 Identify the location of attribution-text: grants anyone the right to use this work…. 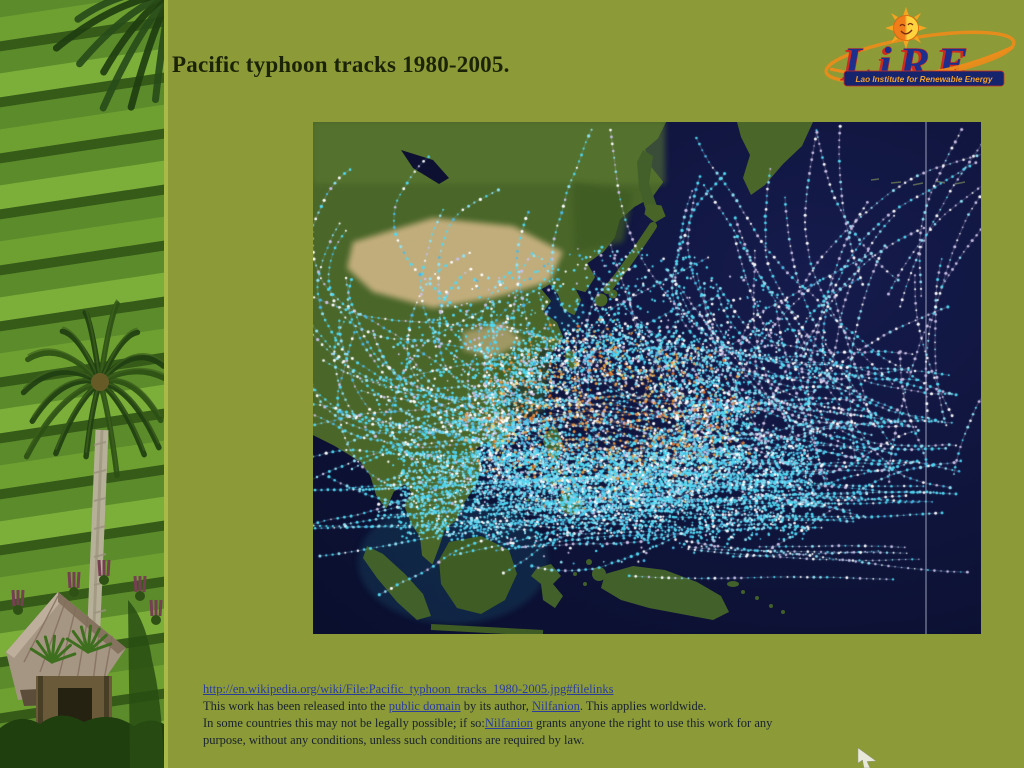
(652, 723).